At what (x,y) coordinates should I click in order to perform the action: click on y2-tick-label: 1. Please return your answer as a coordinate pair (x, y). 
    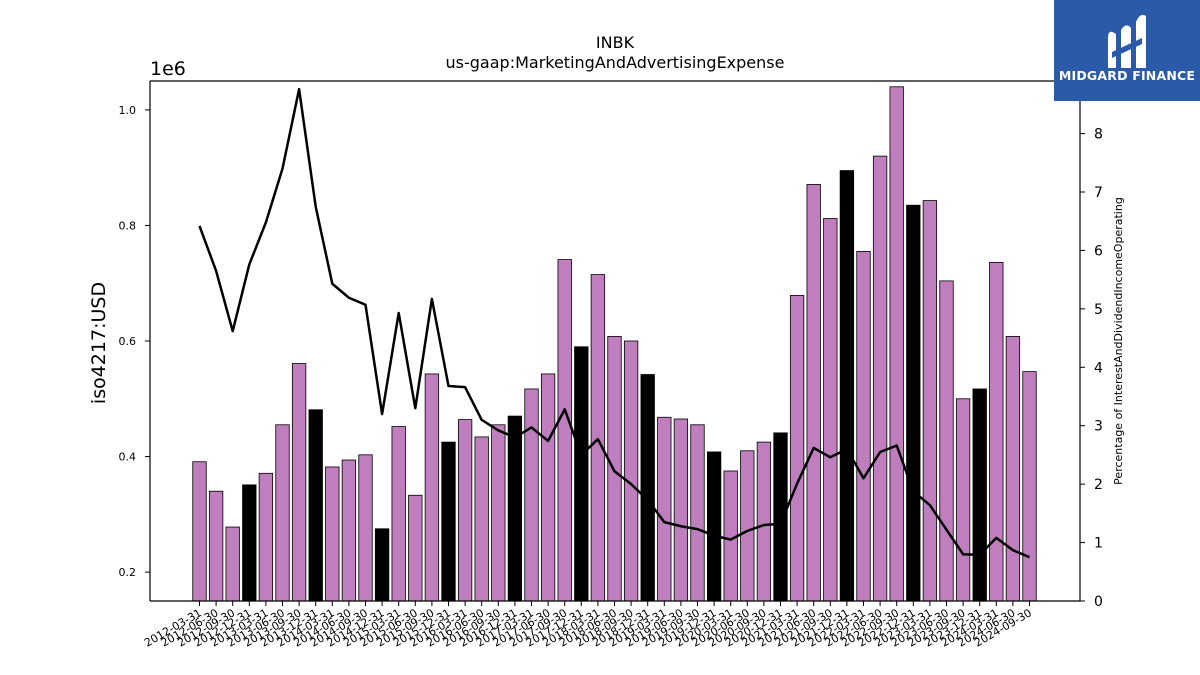
    Looking at the image, I should click on (1098, 544).